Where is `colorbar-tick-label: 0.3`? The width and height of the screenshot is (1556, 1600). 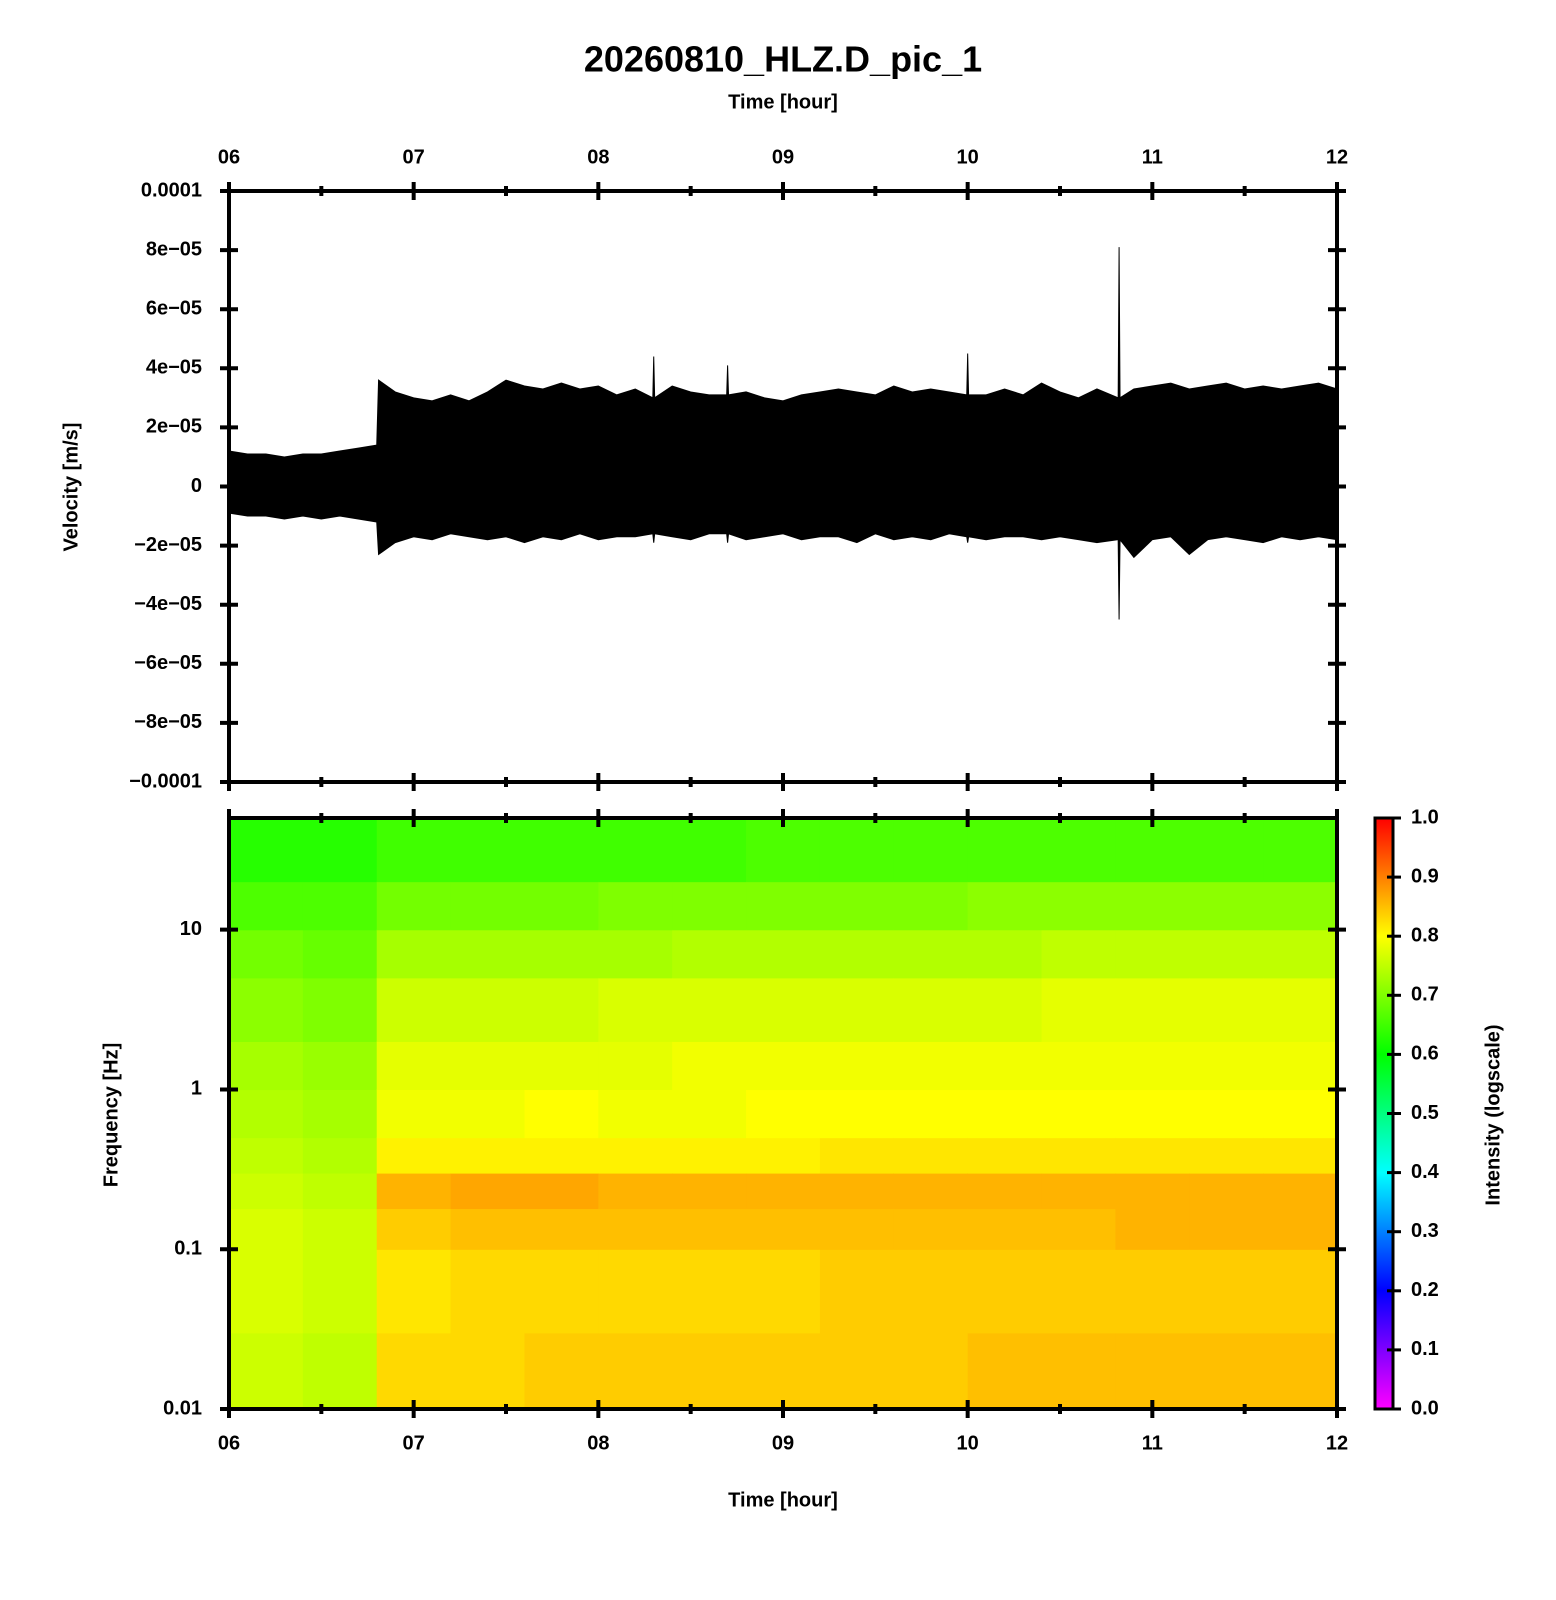
colorbar-tick-label: 0.3 is located at coordinates (1425, 1231).